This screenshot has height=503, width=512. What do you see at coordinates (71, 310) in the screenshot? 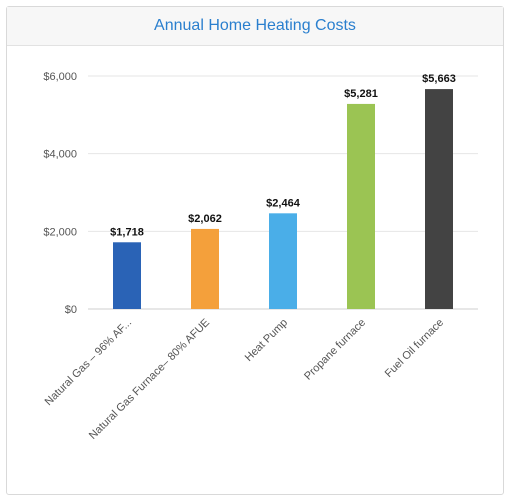
I see `y-tick-label: $0` at bounding box center [71, 310].